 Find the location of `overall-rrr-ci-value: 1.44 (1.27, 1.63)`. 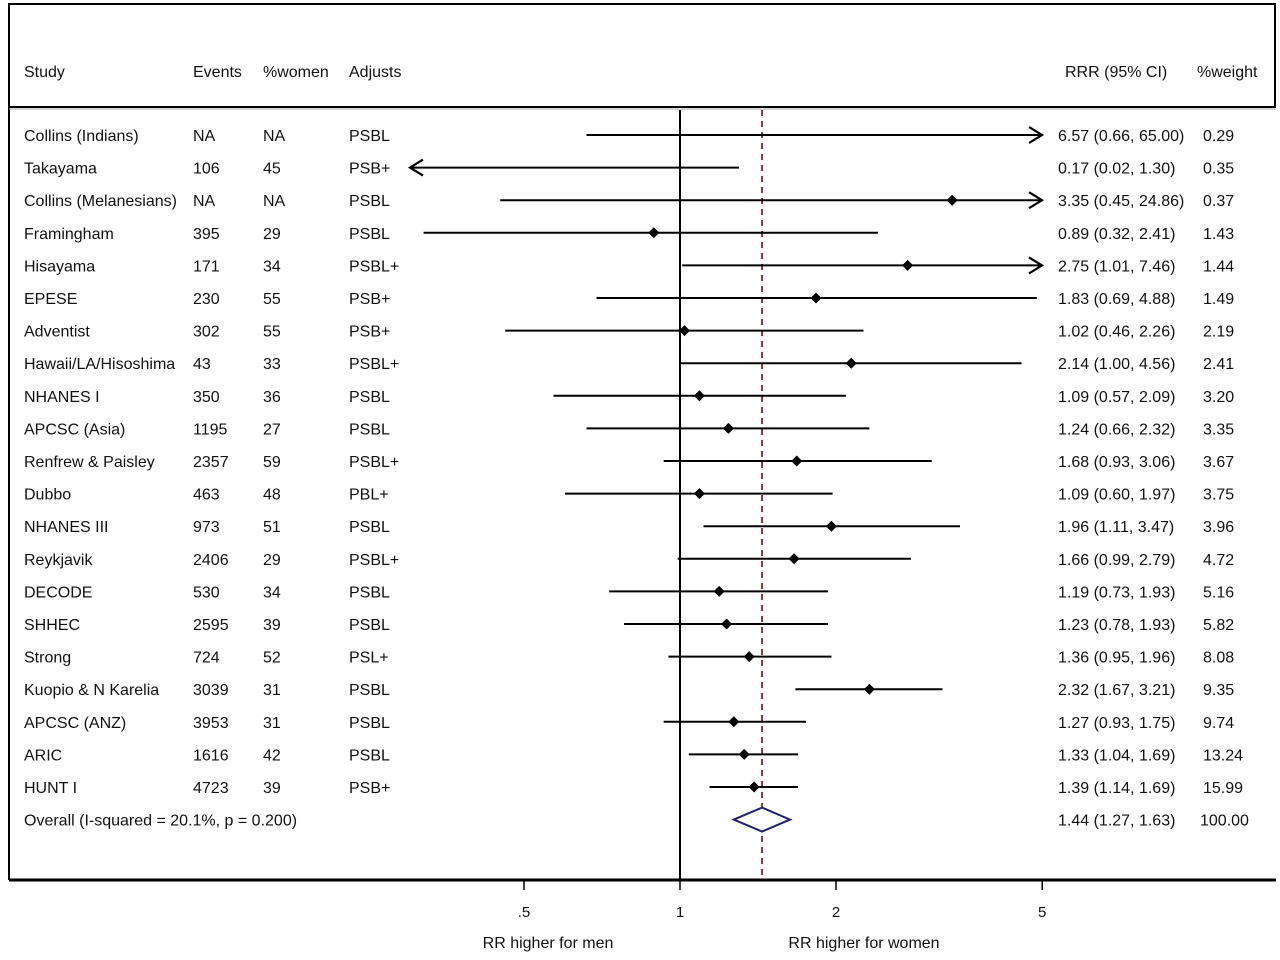

overall-rrr-ci-value: 1.44 (1.27, 1.63) is located at coordinates (1116, 821).